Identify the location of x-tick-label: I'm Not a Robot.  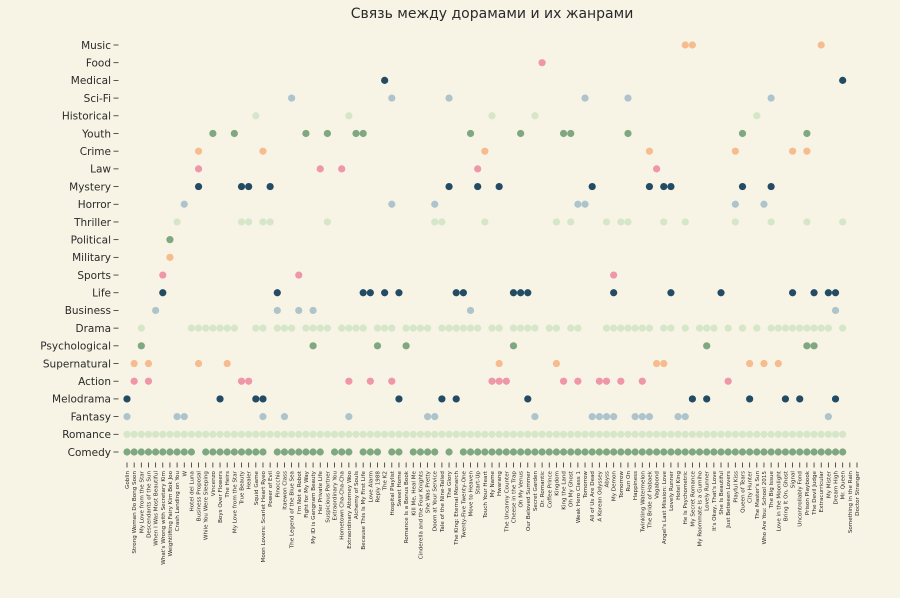
(300, 492).